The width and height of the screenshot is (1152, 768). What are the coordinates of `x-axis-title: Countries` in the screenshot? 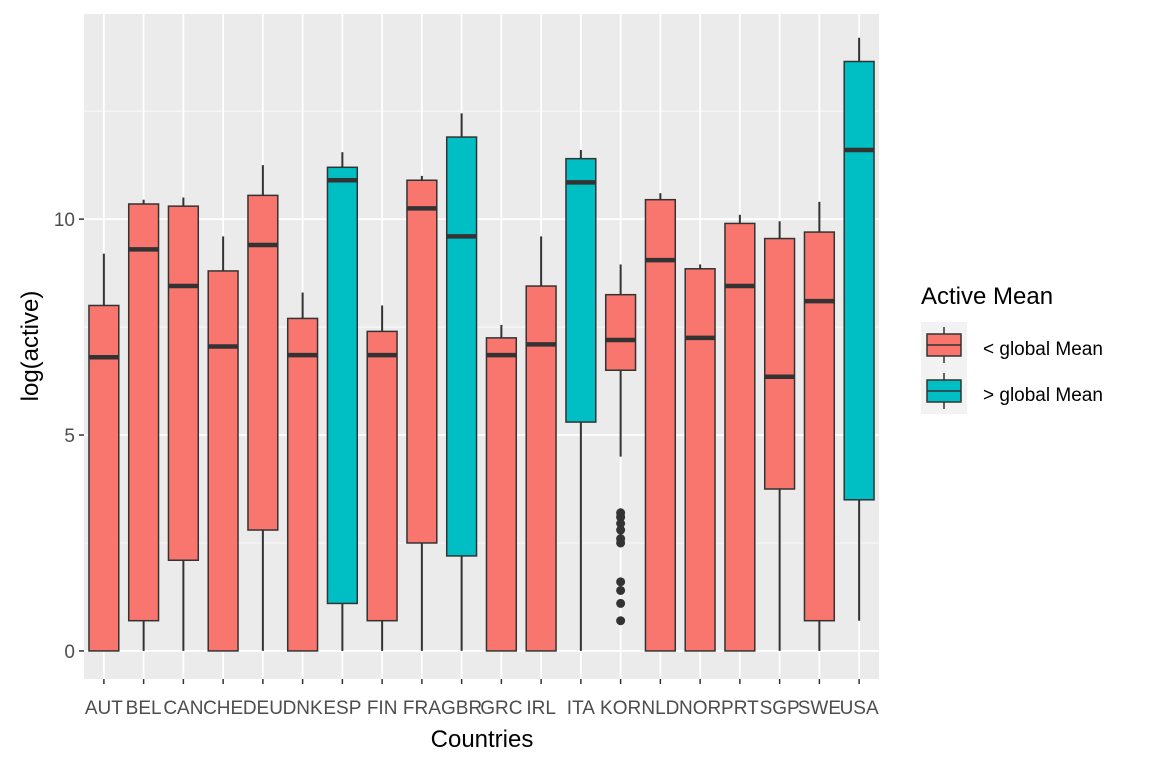 It's located at (482, 739).